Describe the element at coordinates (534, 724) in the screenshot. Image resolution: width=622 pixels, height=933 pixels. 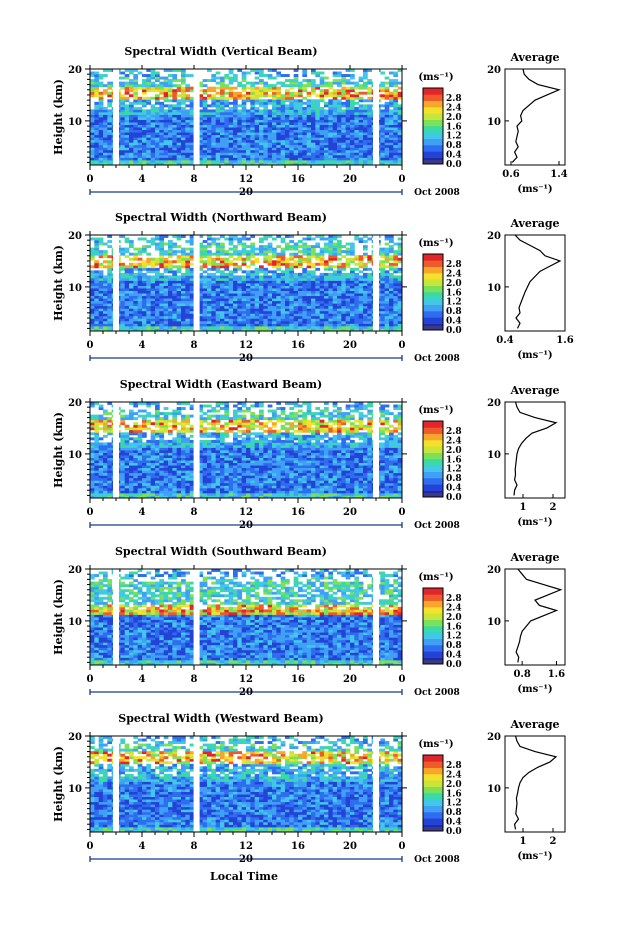
I see `average-title: Average` at that location.